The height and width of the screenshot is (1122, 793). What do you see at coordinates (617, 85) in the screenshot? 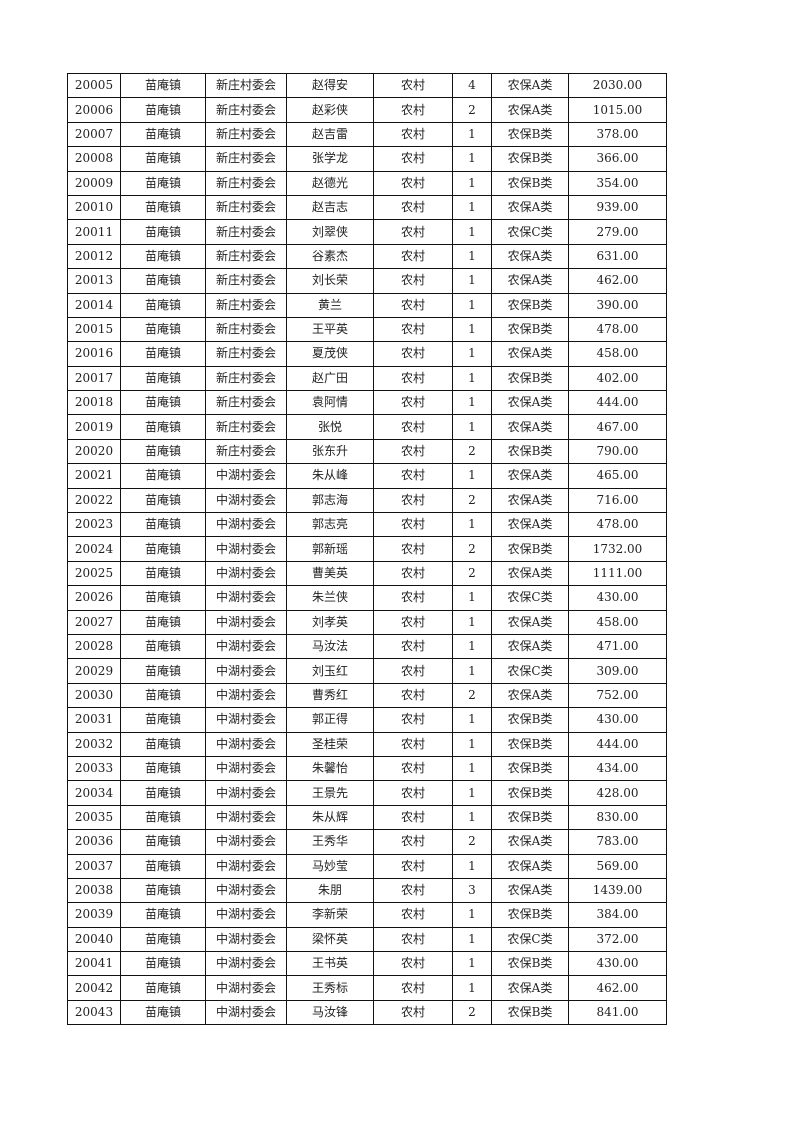
I see `amount-cell: 2030.00` at bounding box center [617, 85].